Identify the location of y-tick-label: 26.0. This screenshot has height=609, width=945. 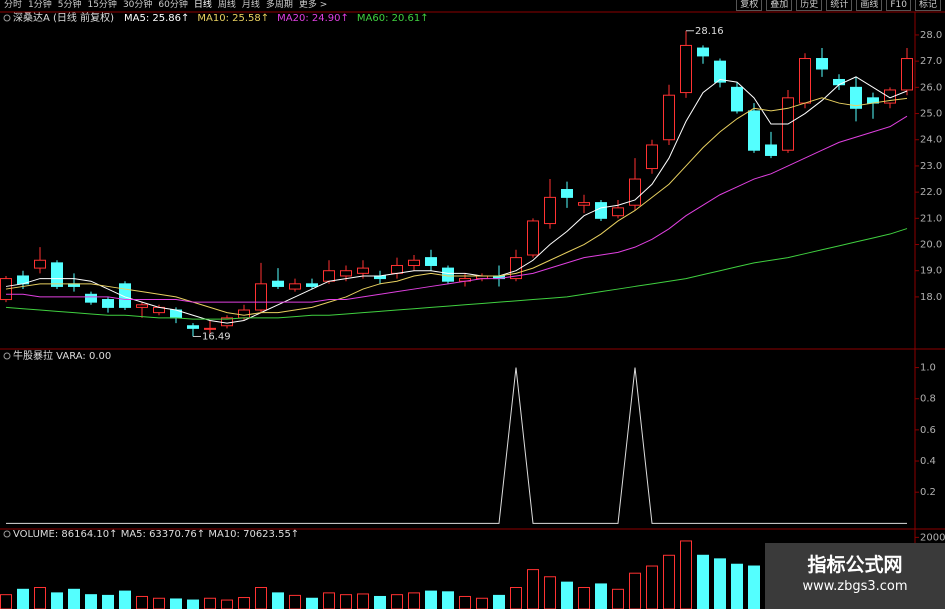
(931, 87).